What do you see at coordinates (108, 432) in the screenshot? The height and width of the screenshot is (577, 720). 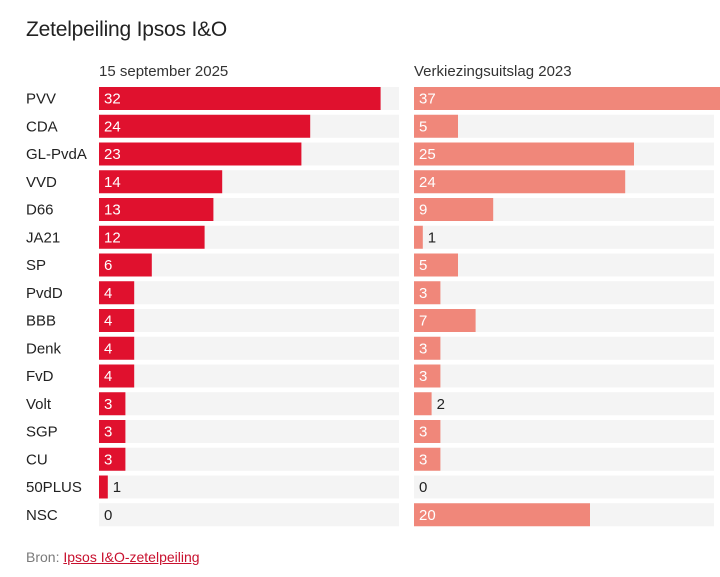 I see `data-label-poll-sgp: 3` at bounding box center [108, 432].